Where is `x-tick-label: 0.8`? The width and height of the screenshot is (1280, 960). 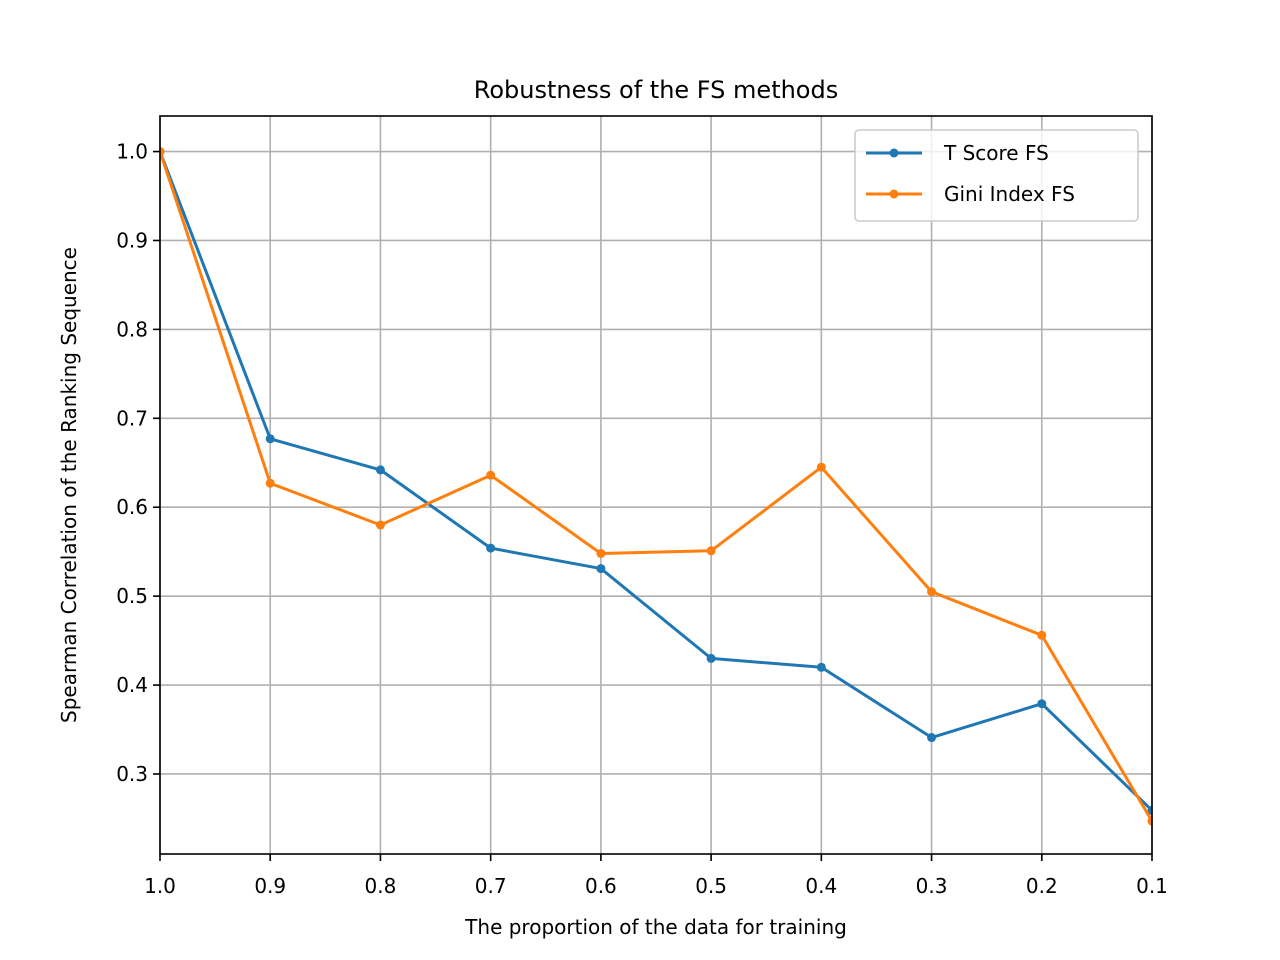 x-tick-label: 0.8 is located at coordinates (381, 886).